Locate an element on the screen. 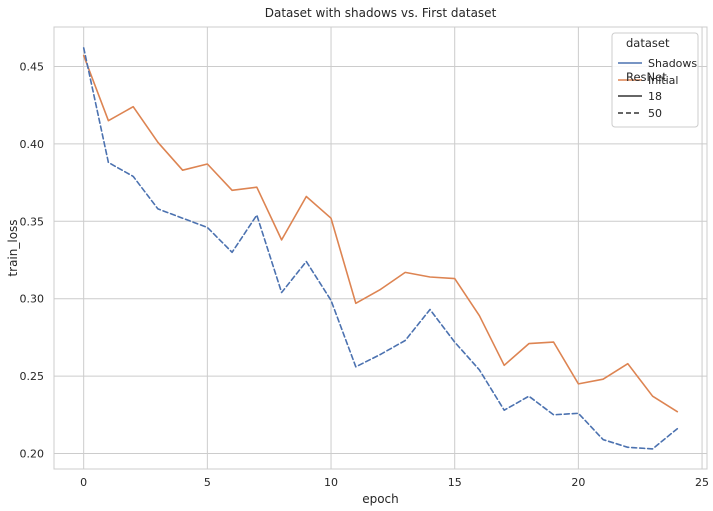  legend: dataset Shadows Initial ResNet 18 50 is located at coordinates (655, 80).